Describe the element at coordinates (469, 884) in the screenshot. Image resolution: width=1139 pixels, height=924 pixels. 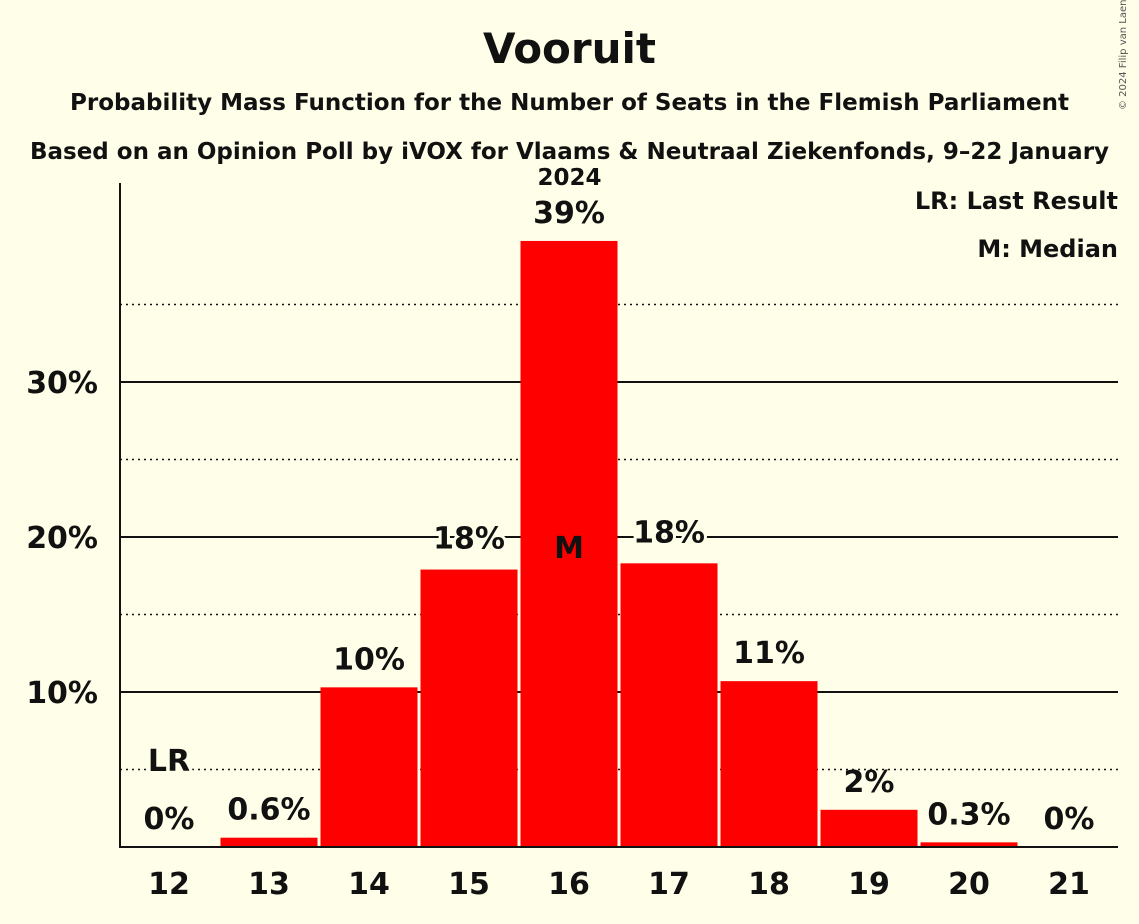
I see `x-tick-label: 15` at that location.